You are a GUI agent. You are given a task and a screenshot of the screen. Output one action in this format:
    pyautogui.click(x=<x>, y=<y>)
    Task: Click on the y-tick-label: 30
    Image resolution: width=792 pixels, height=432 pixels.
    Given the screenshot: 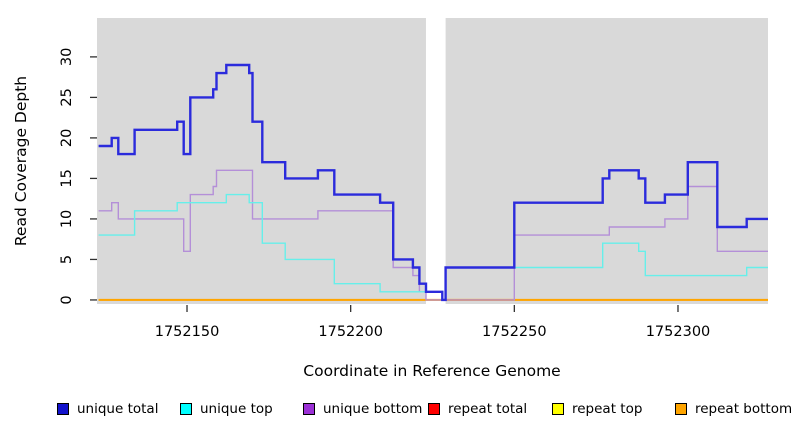 What is the action you would take?
    pyautogui.click(x=67, y=57)
    